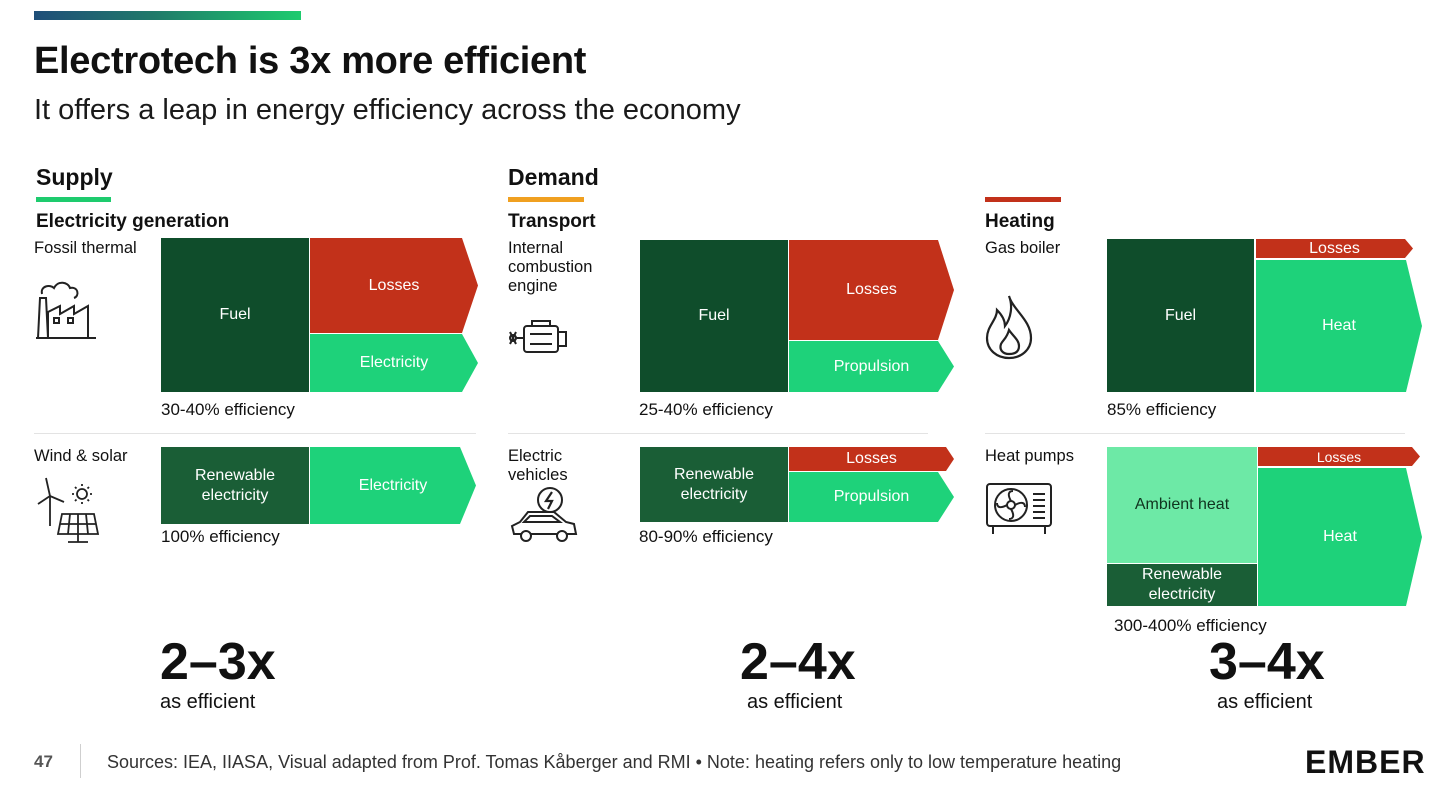  I want to click on supply-accent-bar, so click(73, 199).